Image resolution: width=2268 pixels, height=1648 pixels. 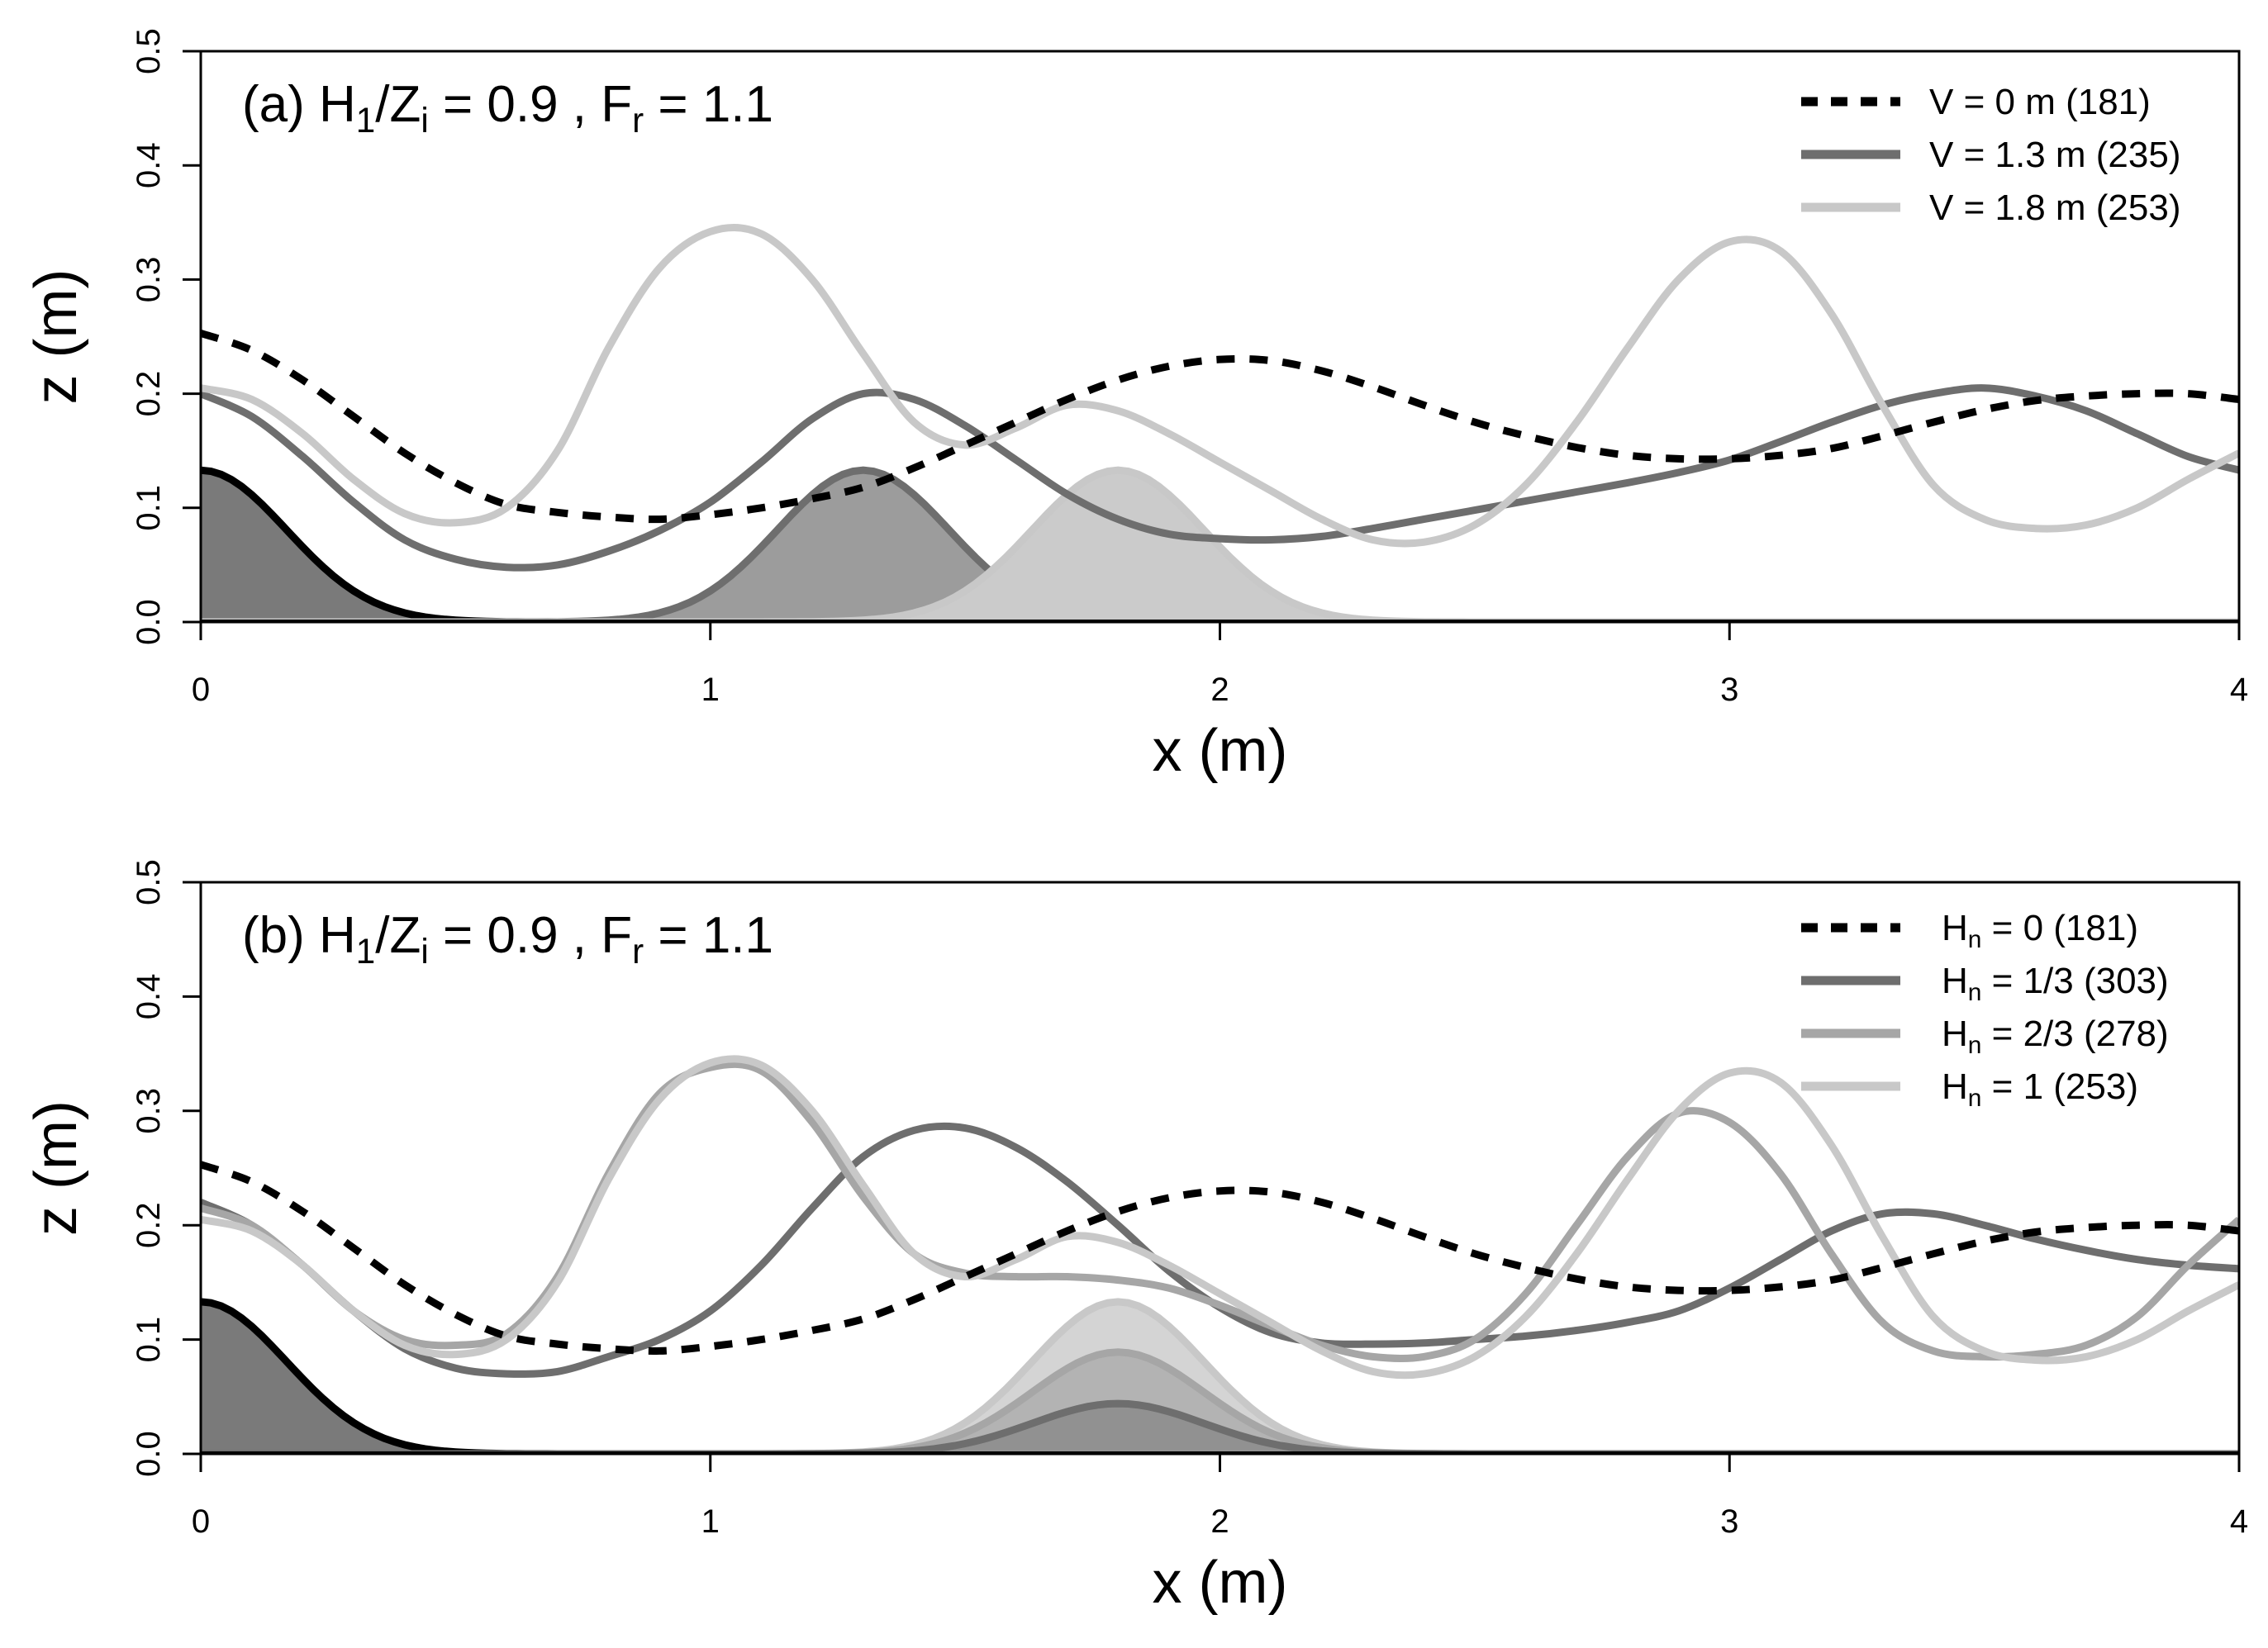 I want to click on topography-outline-hill-hn1, so click(x=1220, y=1376).